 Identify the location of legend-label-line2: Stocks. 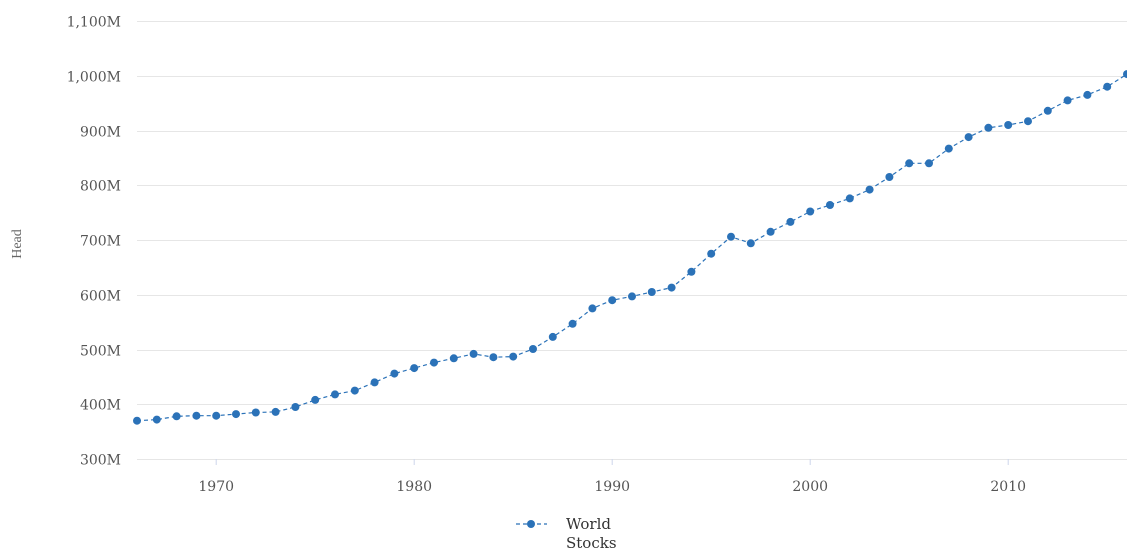
(591, 543).